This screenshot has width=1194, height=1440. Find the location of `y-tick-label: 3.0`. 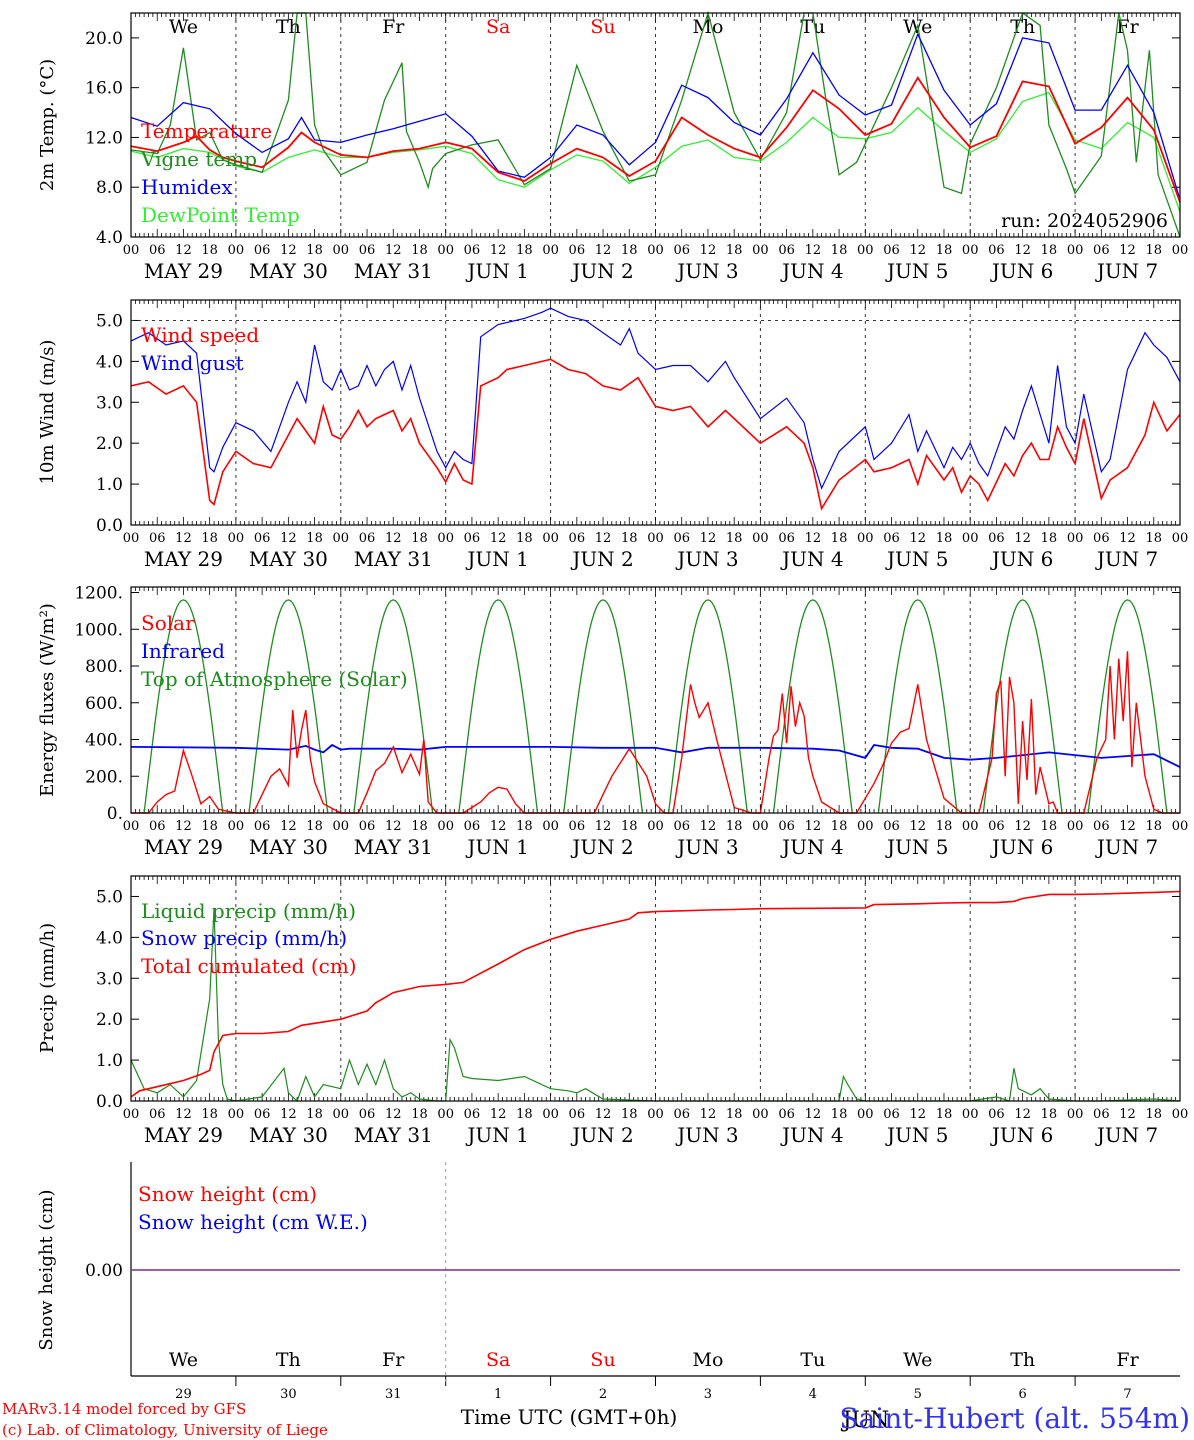

y-tick-label: 3.0 is located at coordinates (109, 403).